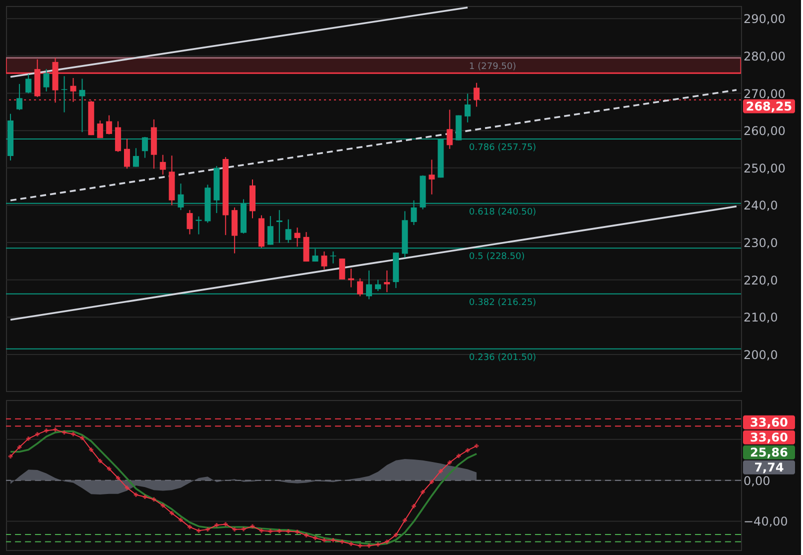  I want to click on y-tick-label: 200,0, so click(761, 355).